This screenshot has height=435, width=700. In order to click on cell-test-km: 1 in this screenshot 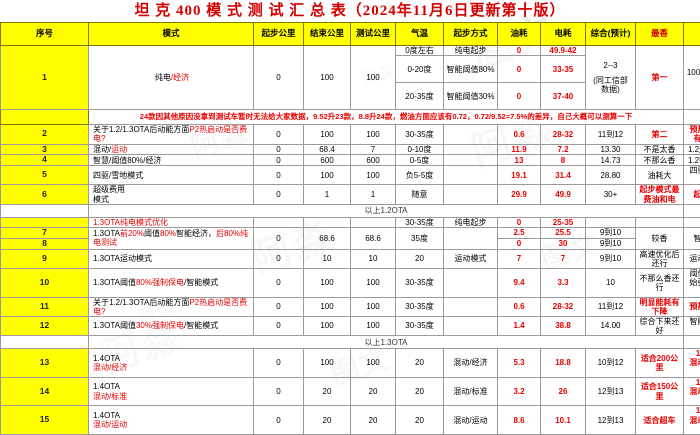, I will do `click(373, 194)`.